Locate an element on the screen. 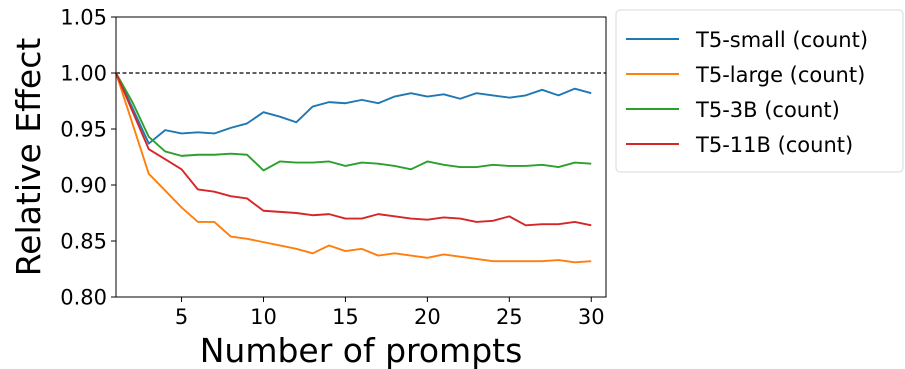 This screenshot has width=905, height=369. legend-box is located at coordinates (759, 91).